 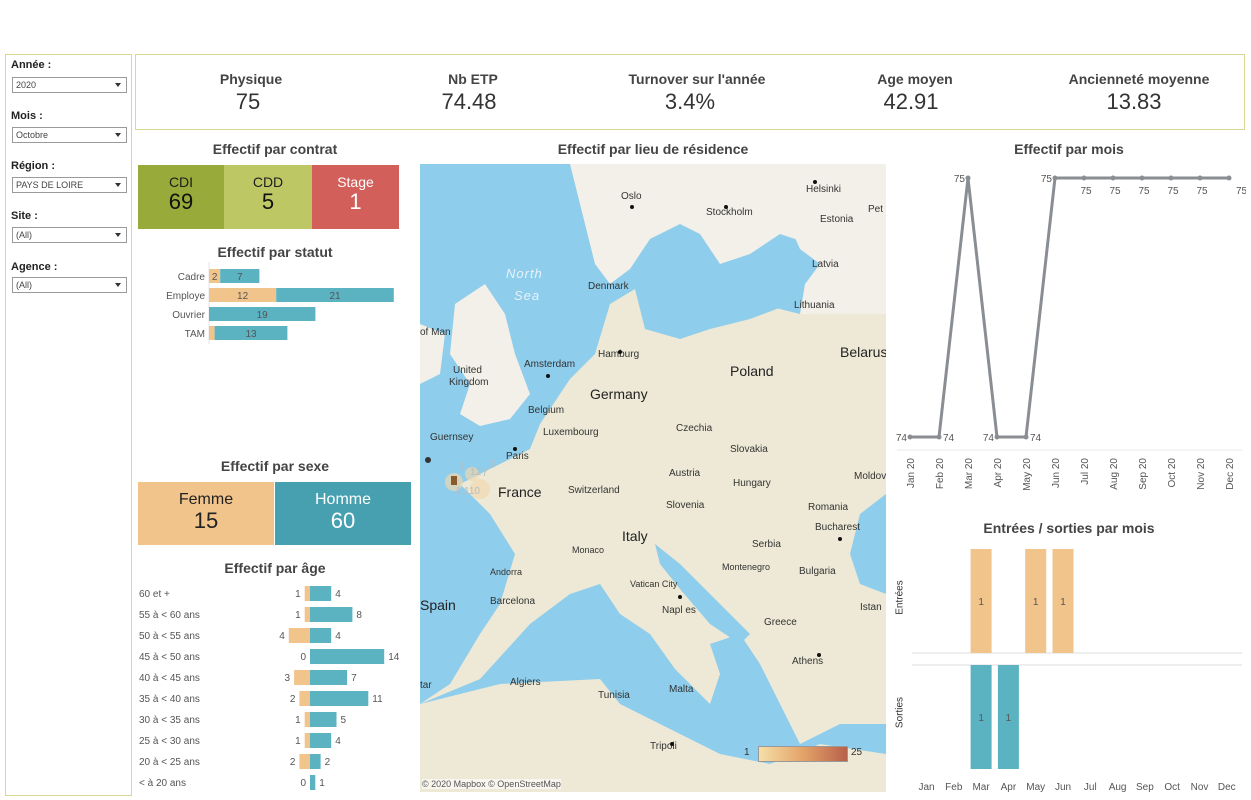 What do you see at coordinates (926, 787) in the screenshot?
I see `es-tick-label: Jan` at bounding box center [926, 787].